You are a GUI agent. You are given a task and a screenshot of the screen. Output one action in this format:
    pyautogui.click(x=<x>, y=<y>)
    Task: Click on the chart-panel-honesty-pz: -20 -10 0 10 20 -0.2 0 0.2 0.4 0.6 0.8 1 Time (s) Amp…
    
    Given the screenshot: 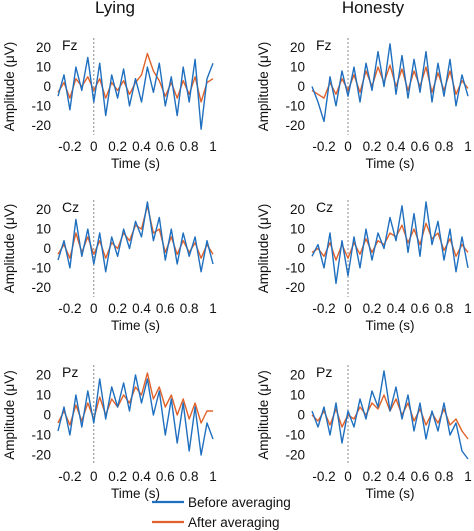 What is the action you would take?
    pyautogui.click(x=364, y=432)
    